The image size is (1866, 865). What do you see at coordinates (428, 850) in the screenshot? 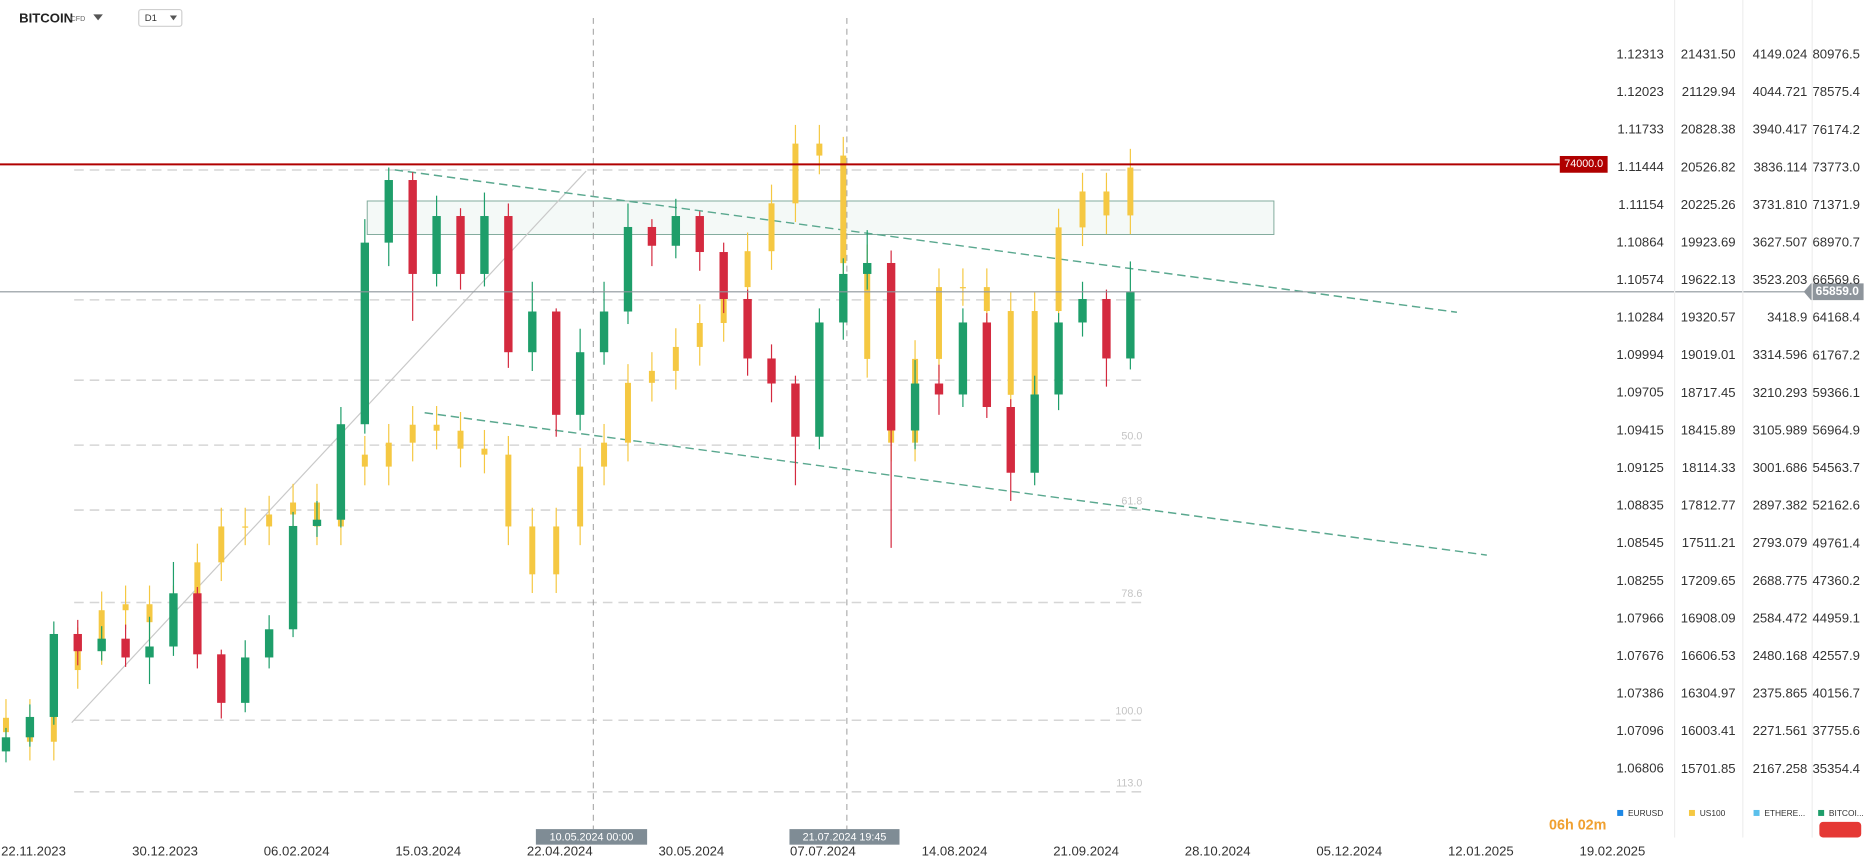
I see `x-tick-label: 15.03.2024` at bounding box center [428, 850].